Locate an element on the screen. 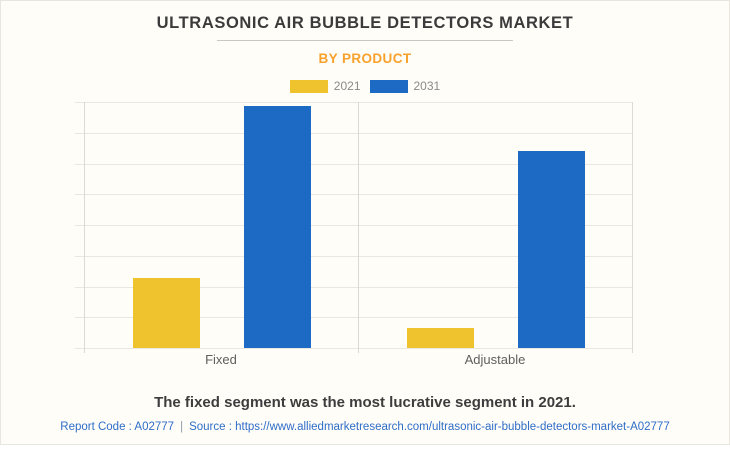 This screenshot has height=453, width=730. legend-item-2031: 2031 is located at coordinates (405, 86).